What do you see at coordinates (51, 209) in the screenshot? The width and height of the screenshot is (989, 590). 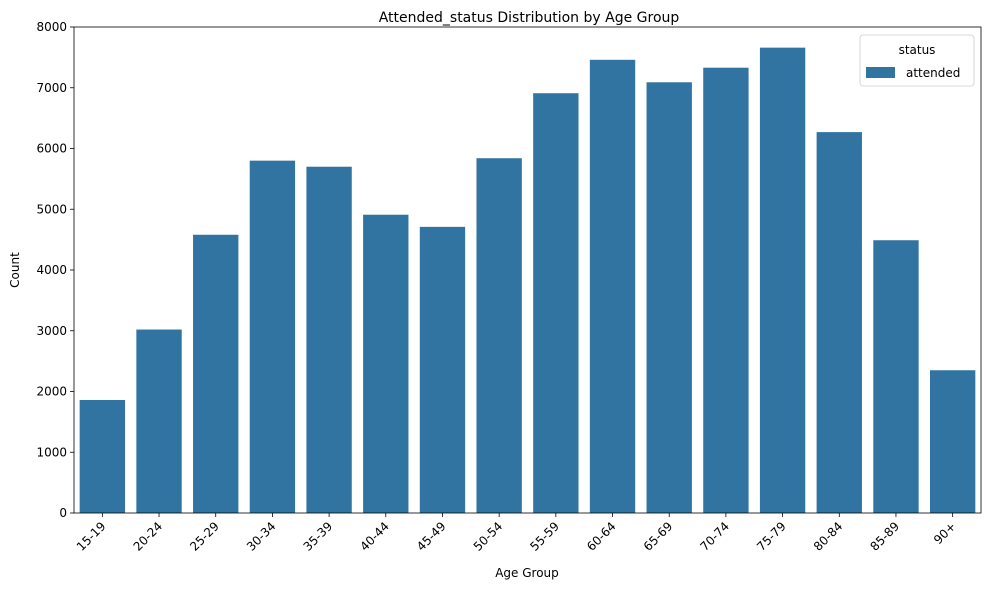 I see `y-tick-label: 5000` at bounding box center [51, 209].